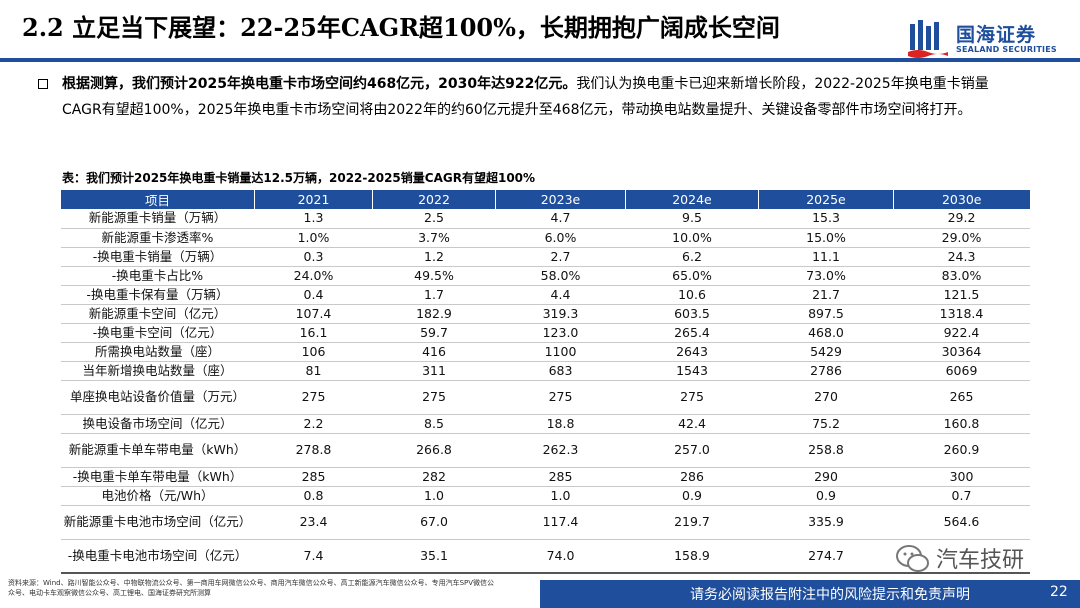 The image size is (1080, 608). I want to click on table-cell: 11.1, so click(826, 257).